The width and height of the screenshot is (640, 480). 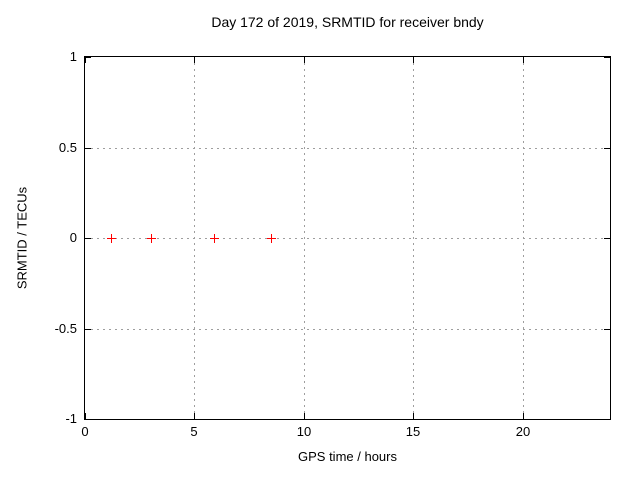 What do you see at coordinates (67, 147) in the screenshot?
I see `y-tick-label: 0.5` at bounding box center [67, 147].